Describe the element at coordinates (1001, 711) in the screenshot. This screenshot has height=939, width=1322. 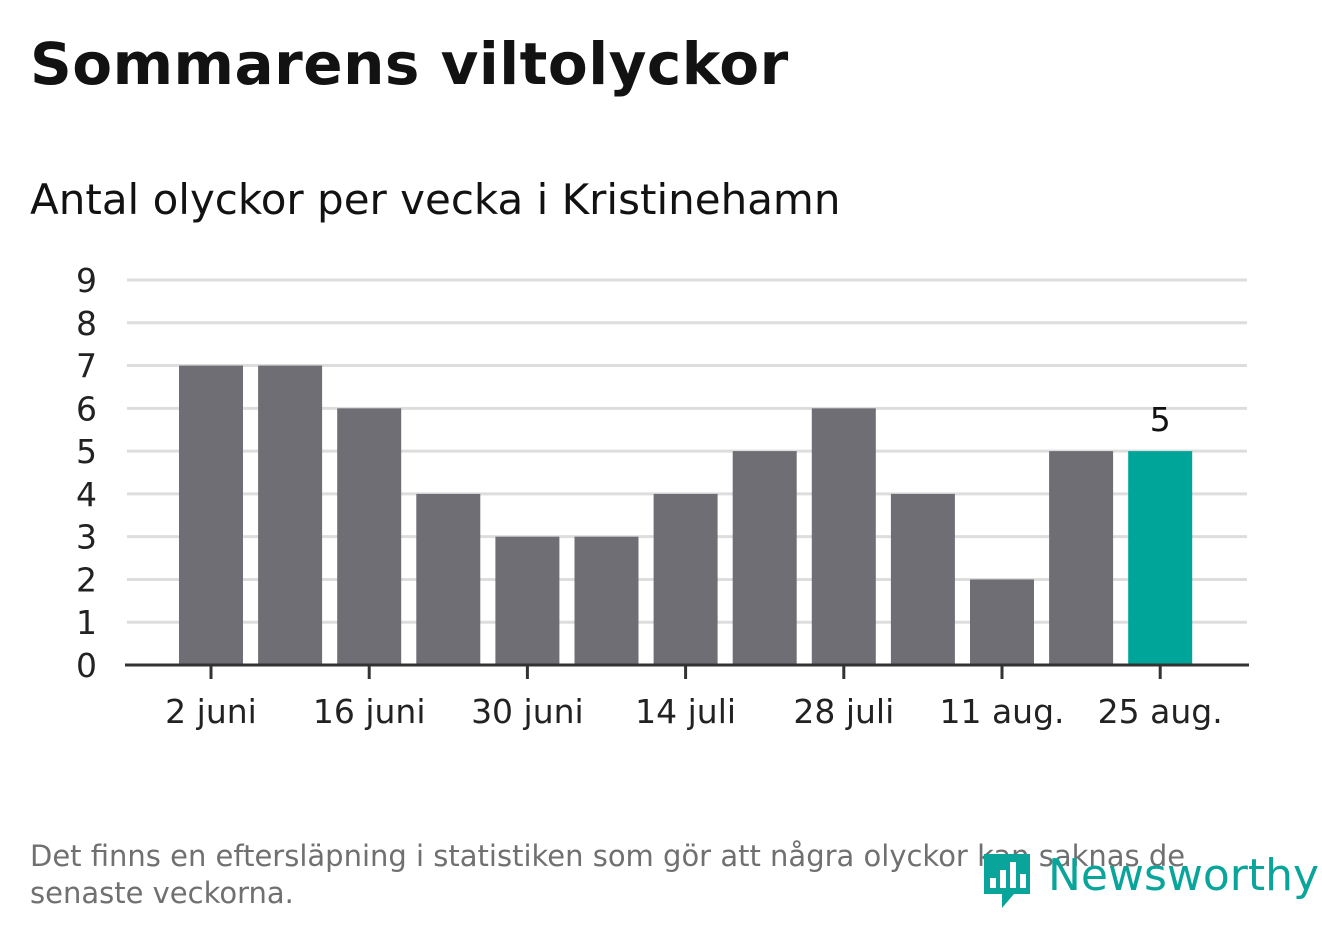
I see `x-tick-label: 11 aug.` at that location.